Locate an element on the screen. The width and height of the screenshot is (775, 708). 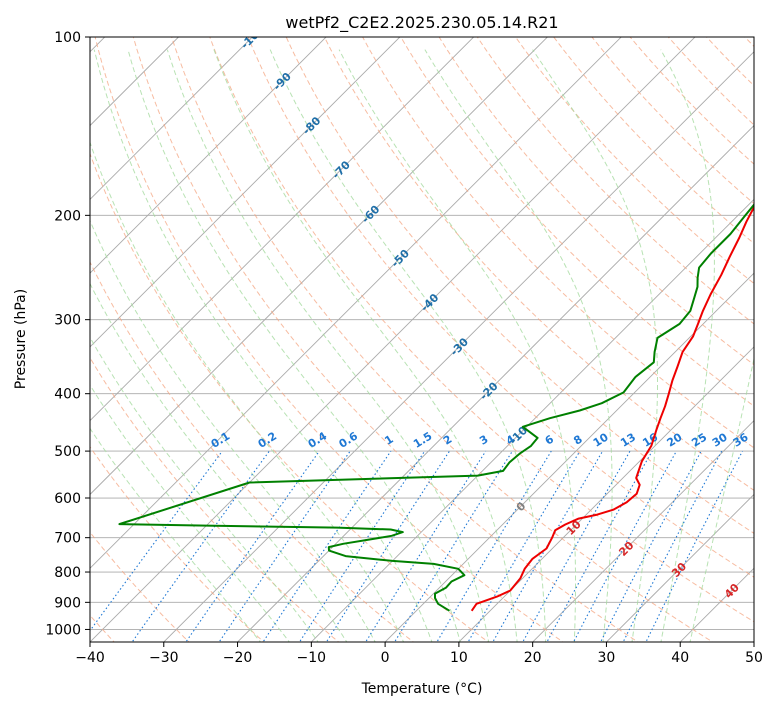
x-tick-label: −30 is located at coordinates (164, 658).